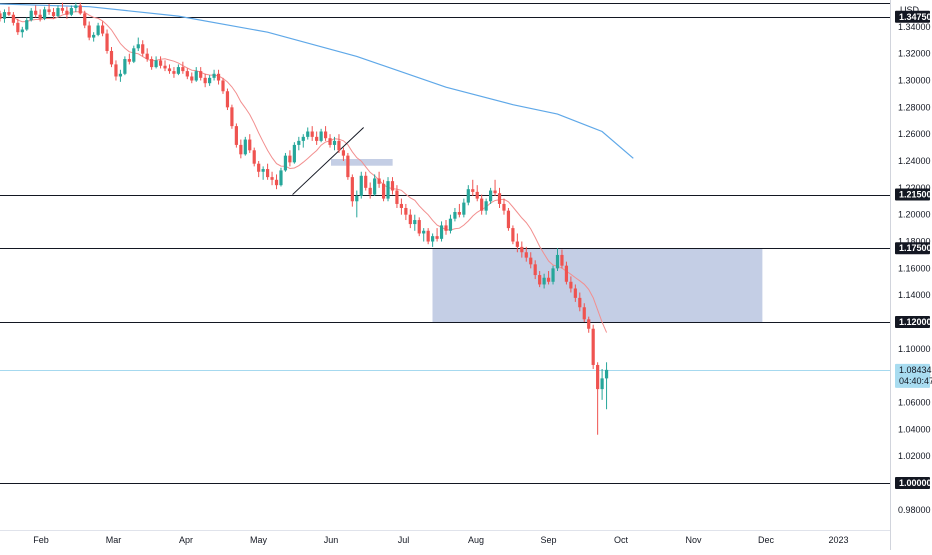  I want to click on current-price-label: 1.08434, so click(915, 370).